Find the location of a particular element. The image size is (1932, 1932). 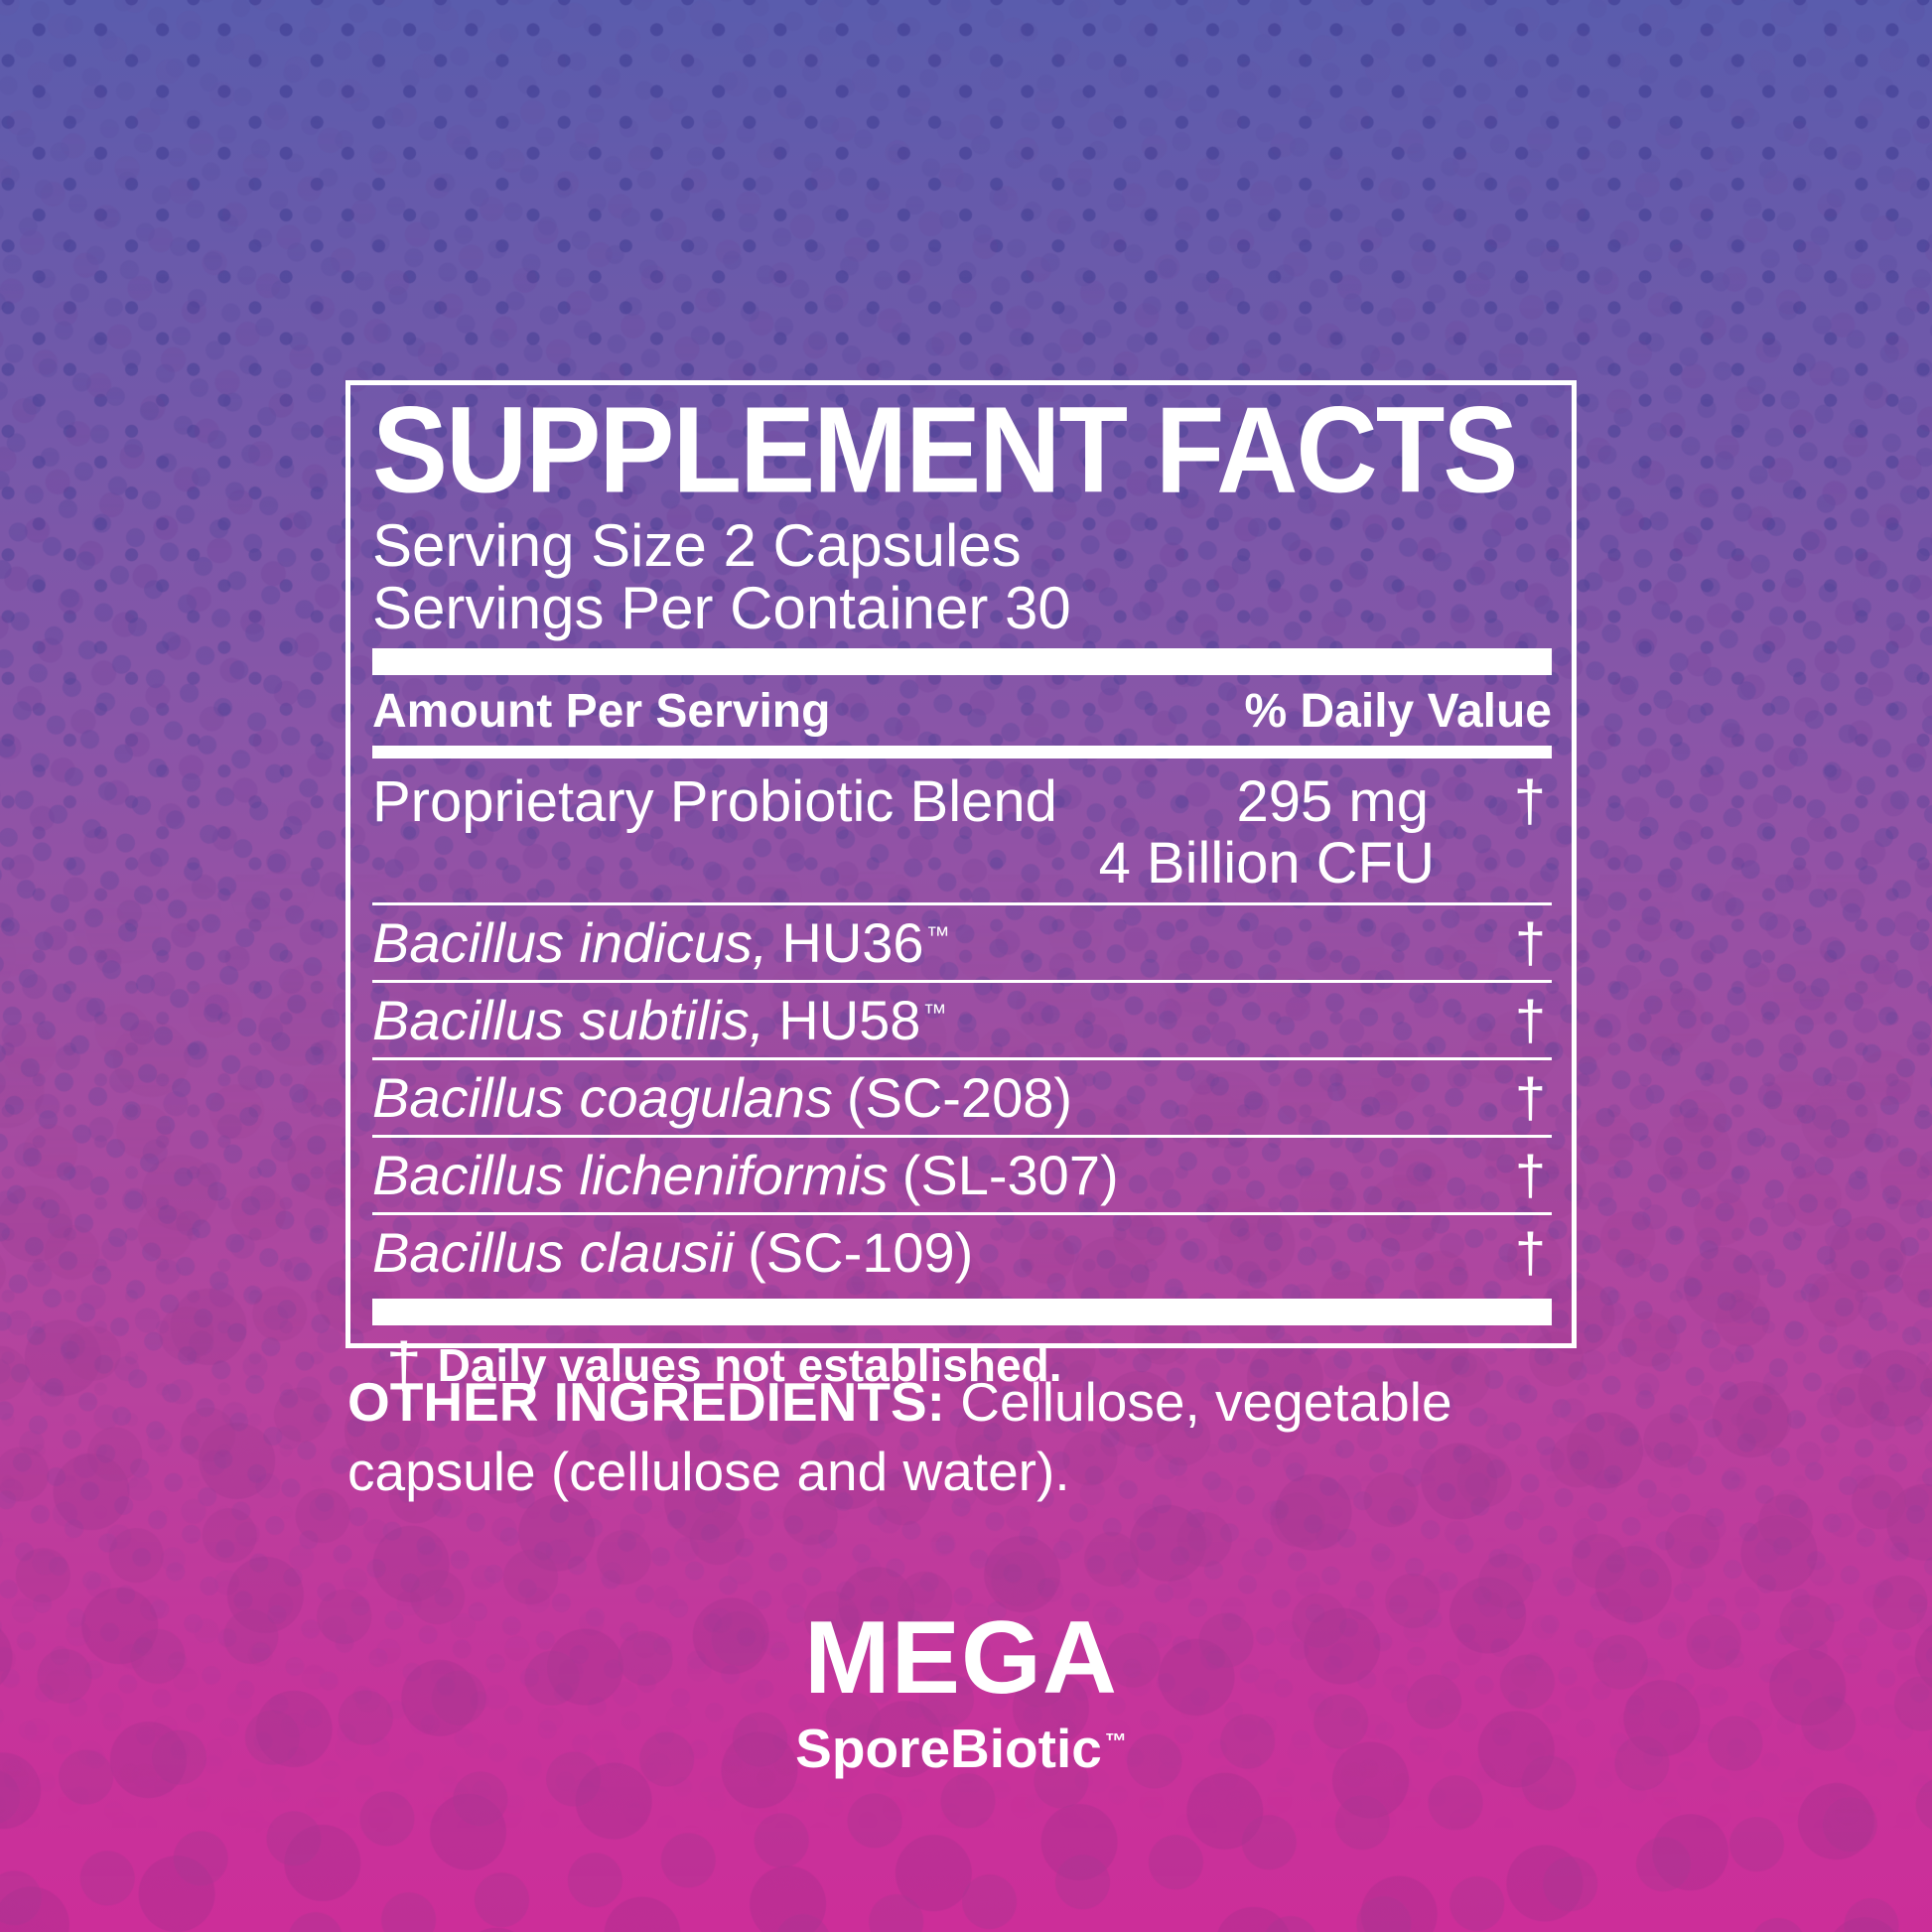

species-name: Bacillus coagulans is located at coordinates (602, 1098).